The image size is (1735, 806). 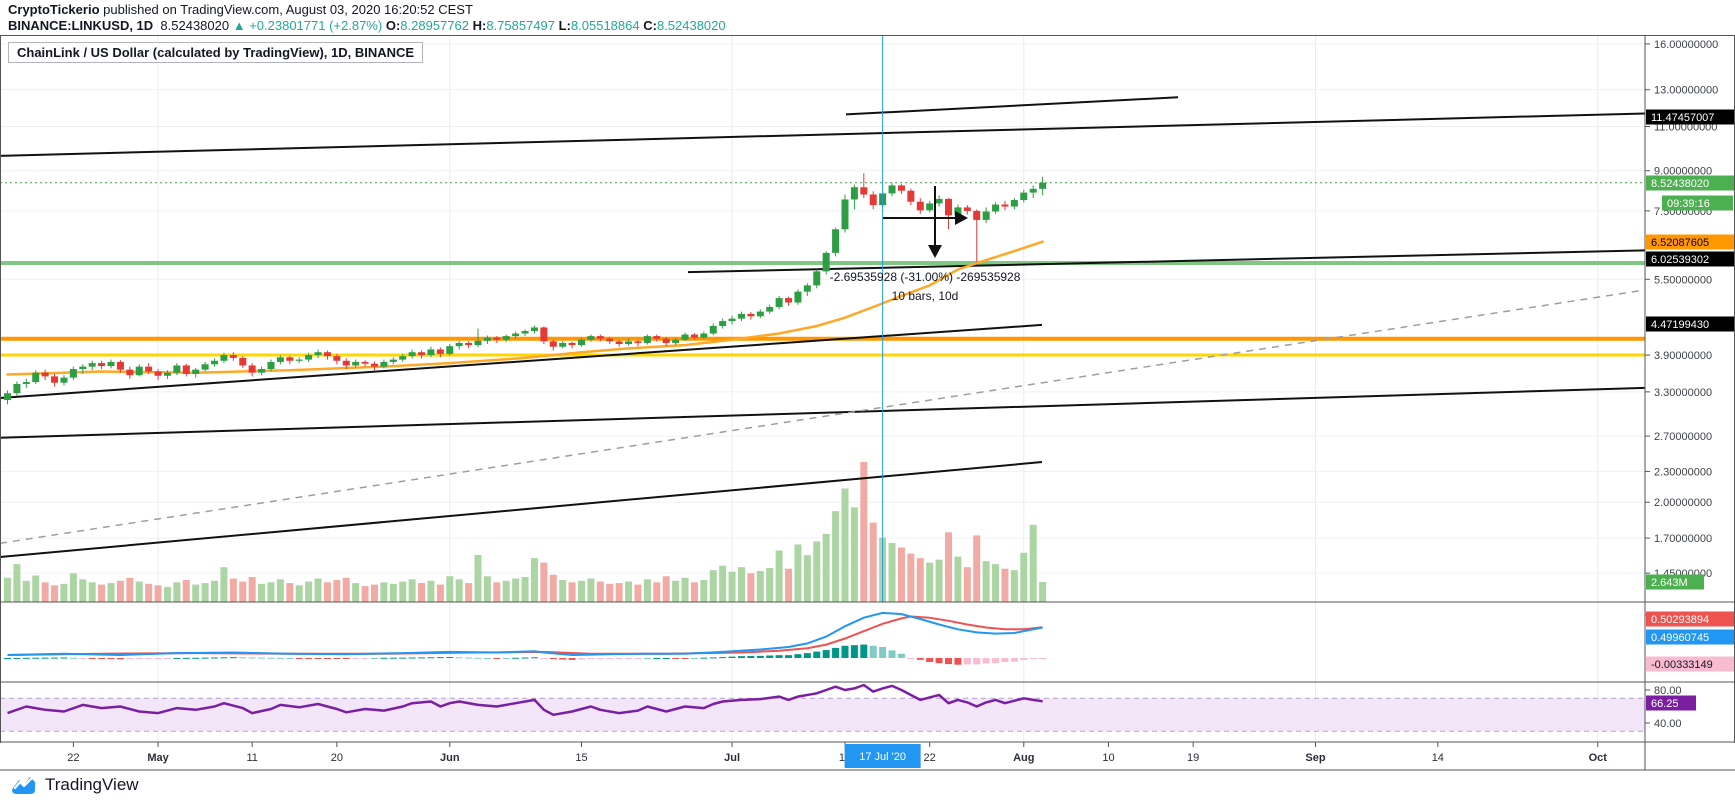 I want to click on author-name: CryptoTickerio, so click(x=54, y=9).